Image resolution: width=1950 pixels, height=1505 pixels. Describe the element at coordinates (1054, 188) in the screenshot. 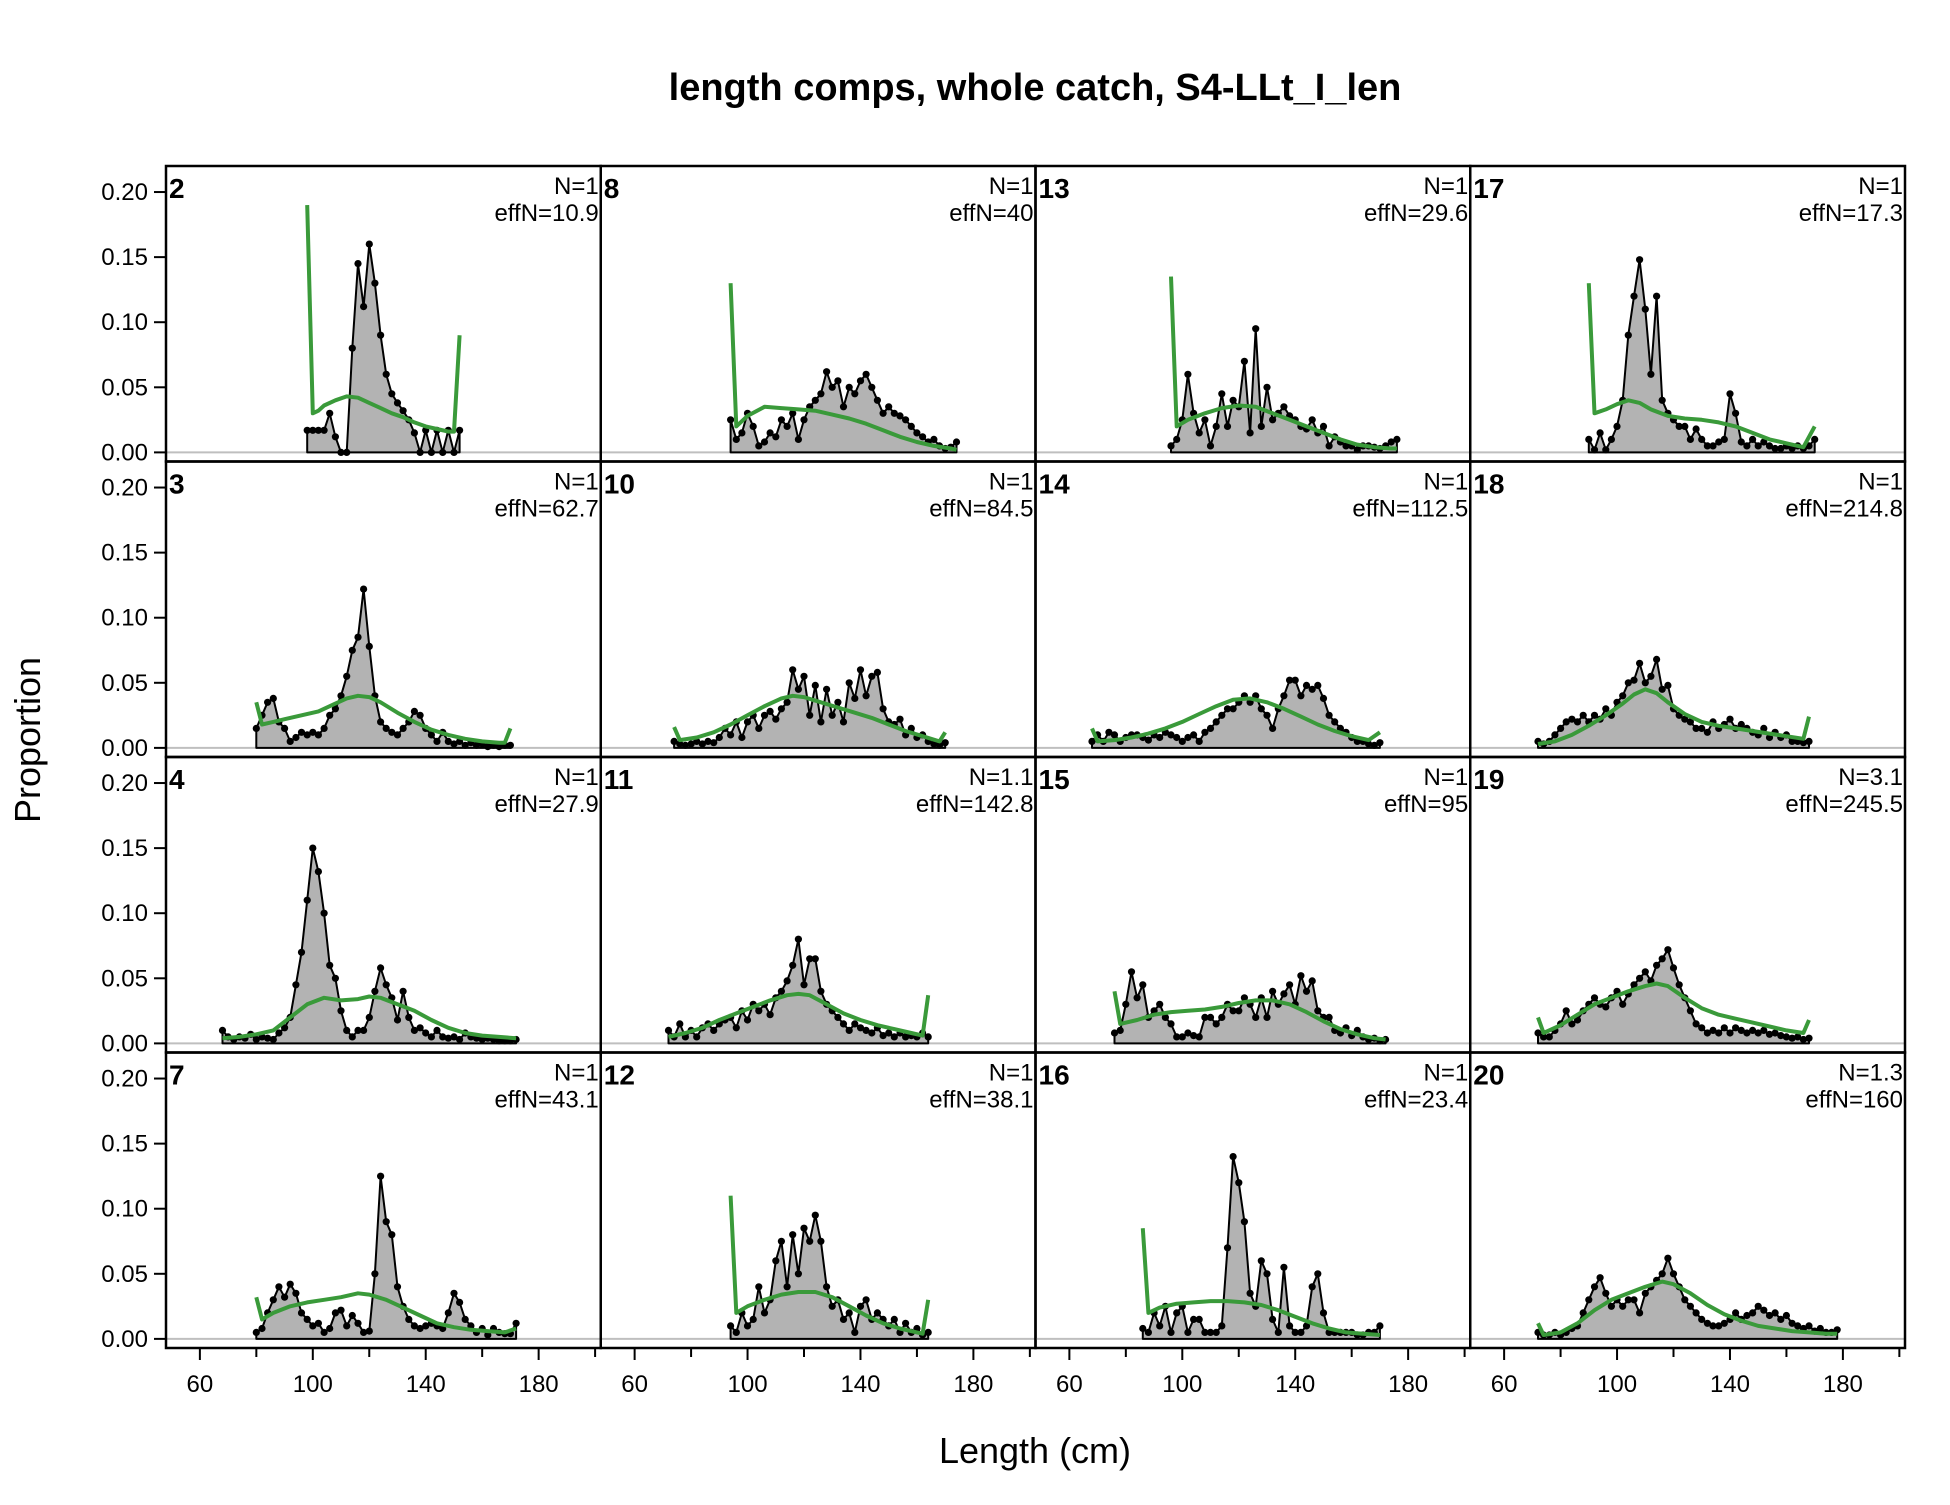

I see `panel-label: 13` at that location.